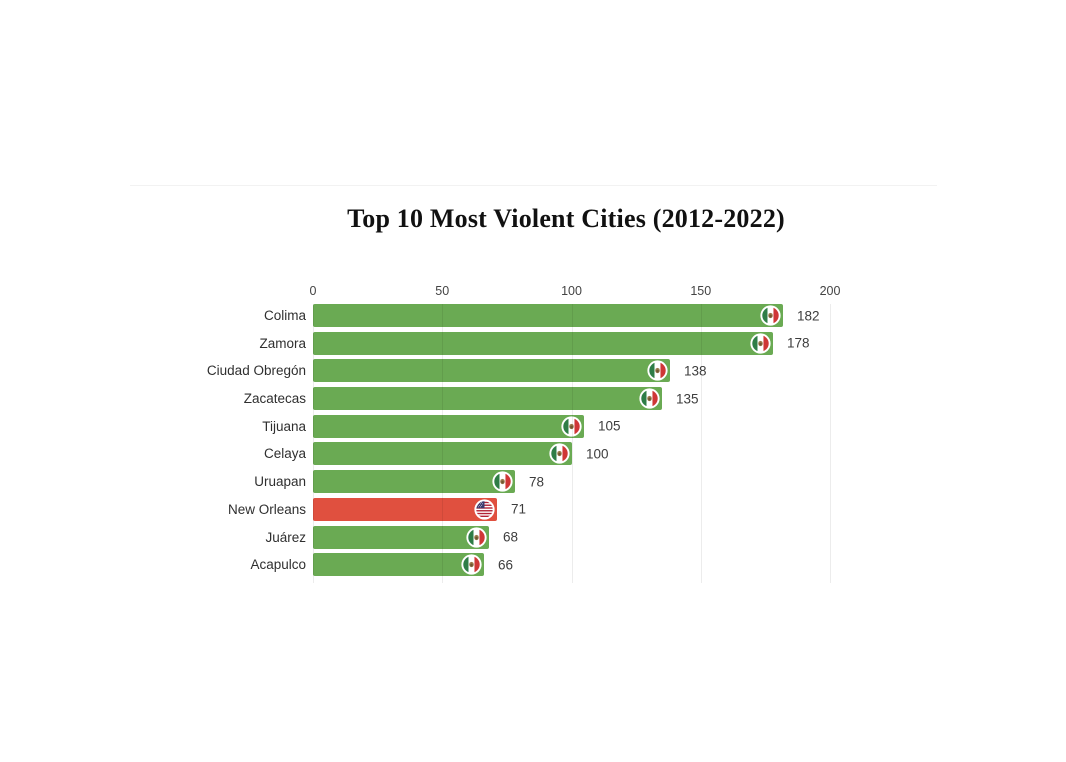 Image resolution: width=1066 pixels, height=762 pixels. I want to click on bar-row: New Orleans 71, so click(570, 509).